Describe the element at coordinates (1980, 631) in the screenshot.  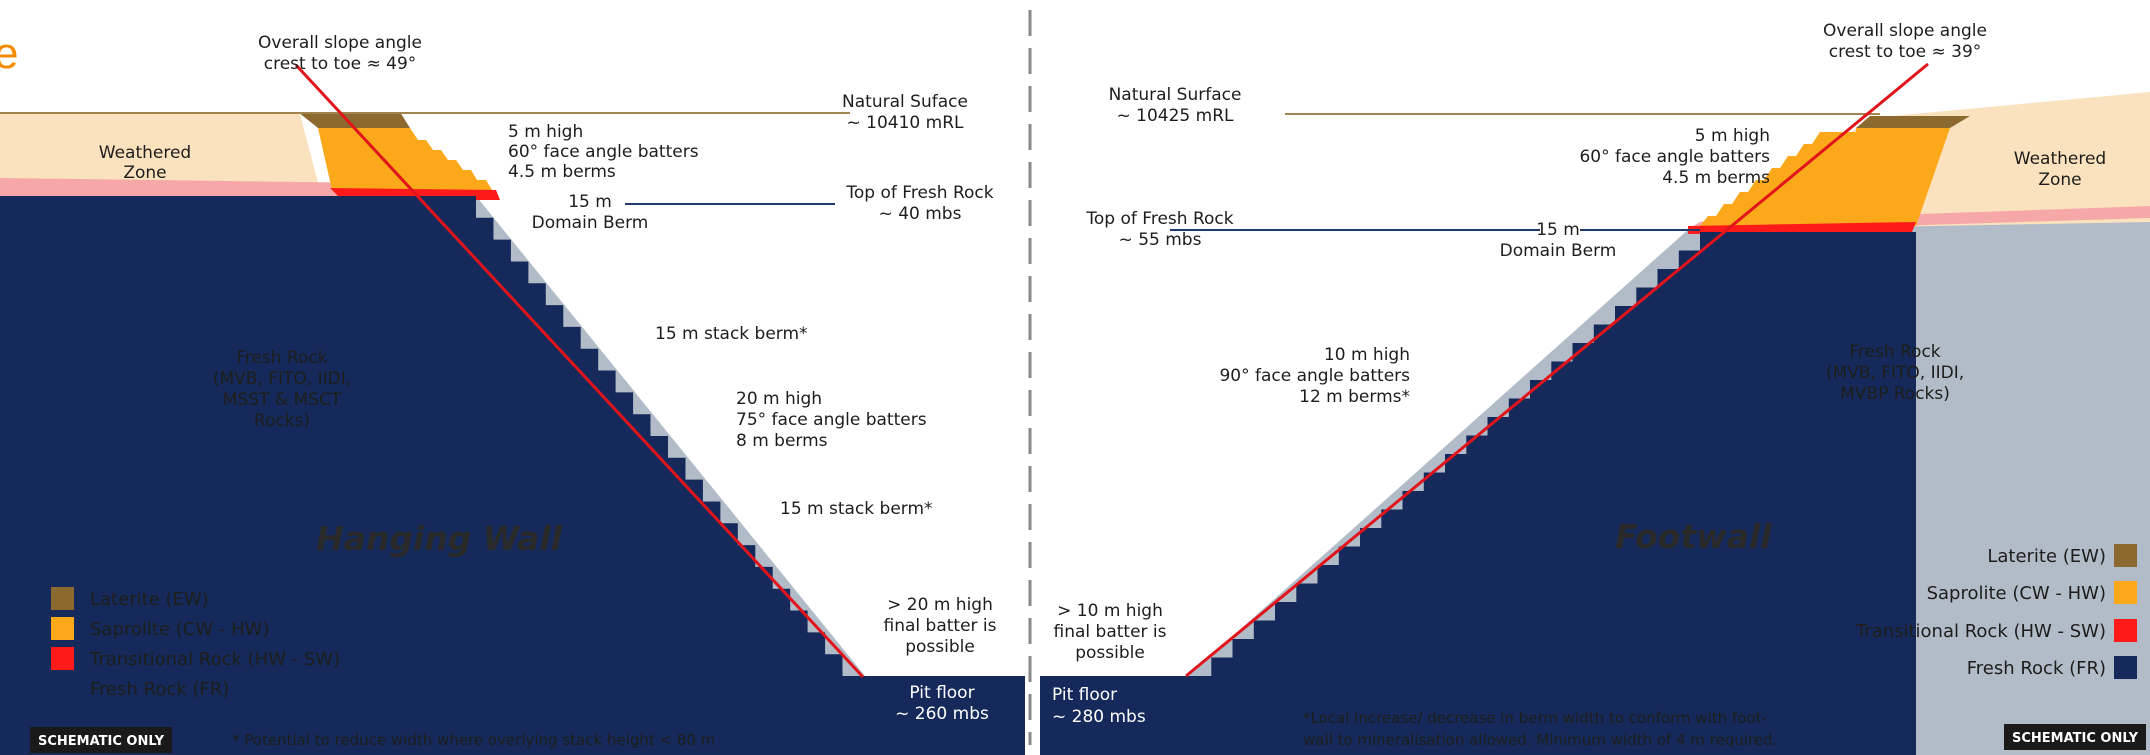
I see `fw-legend-transitional: Transitional Rock (HW - SW)` at that location.